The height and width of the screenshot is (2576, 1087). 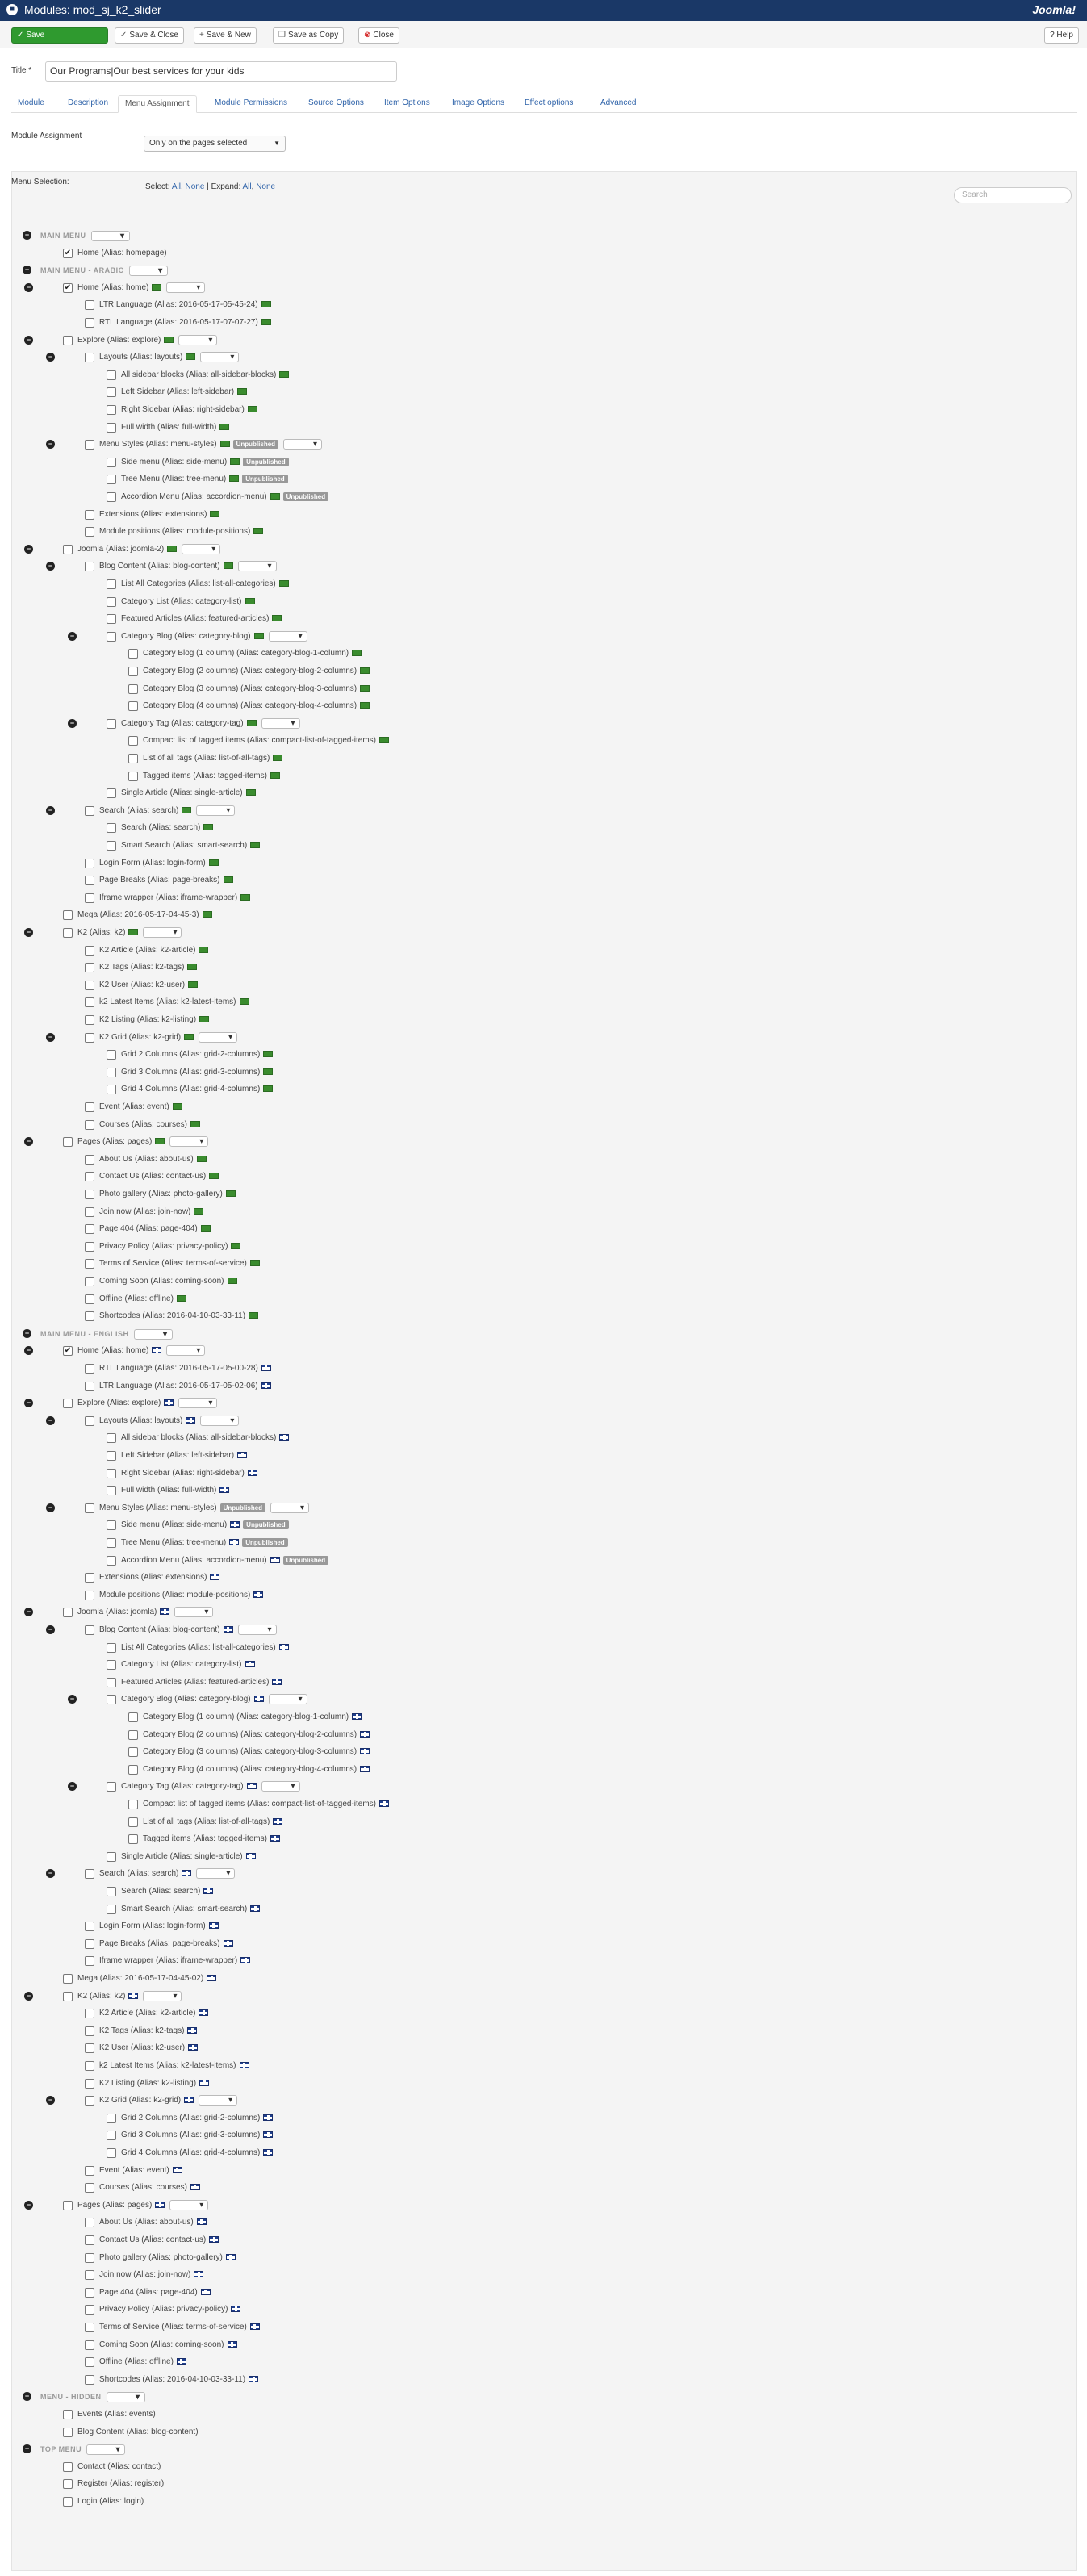 What do you see at coordinates (379, 35) in the screenshot?
I see `close-button: ⊗ Close` at bounding box center [379, 35].